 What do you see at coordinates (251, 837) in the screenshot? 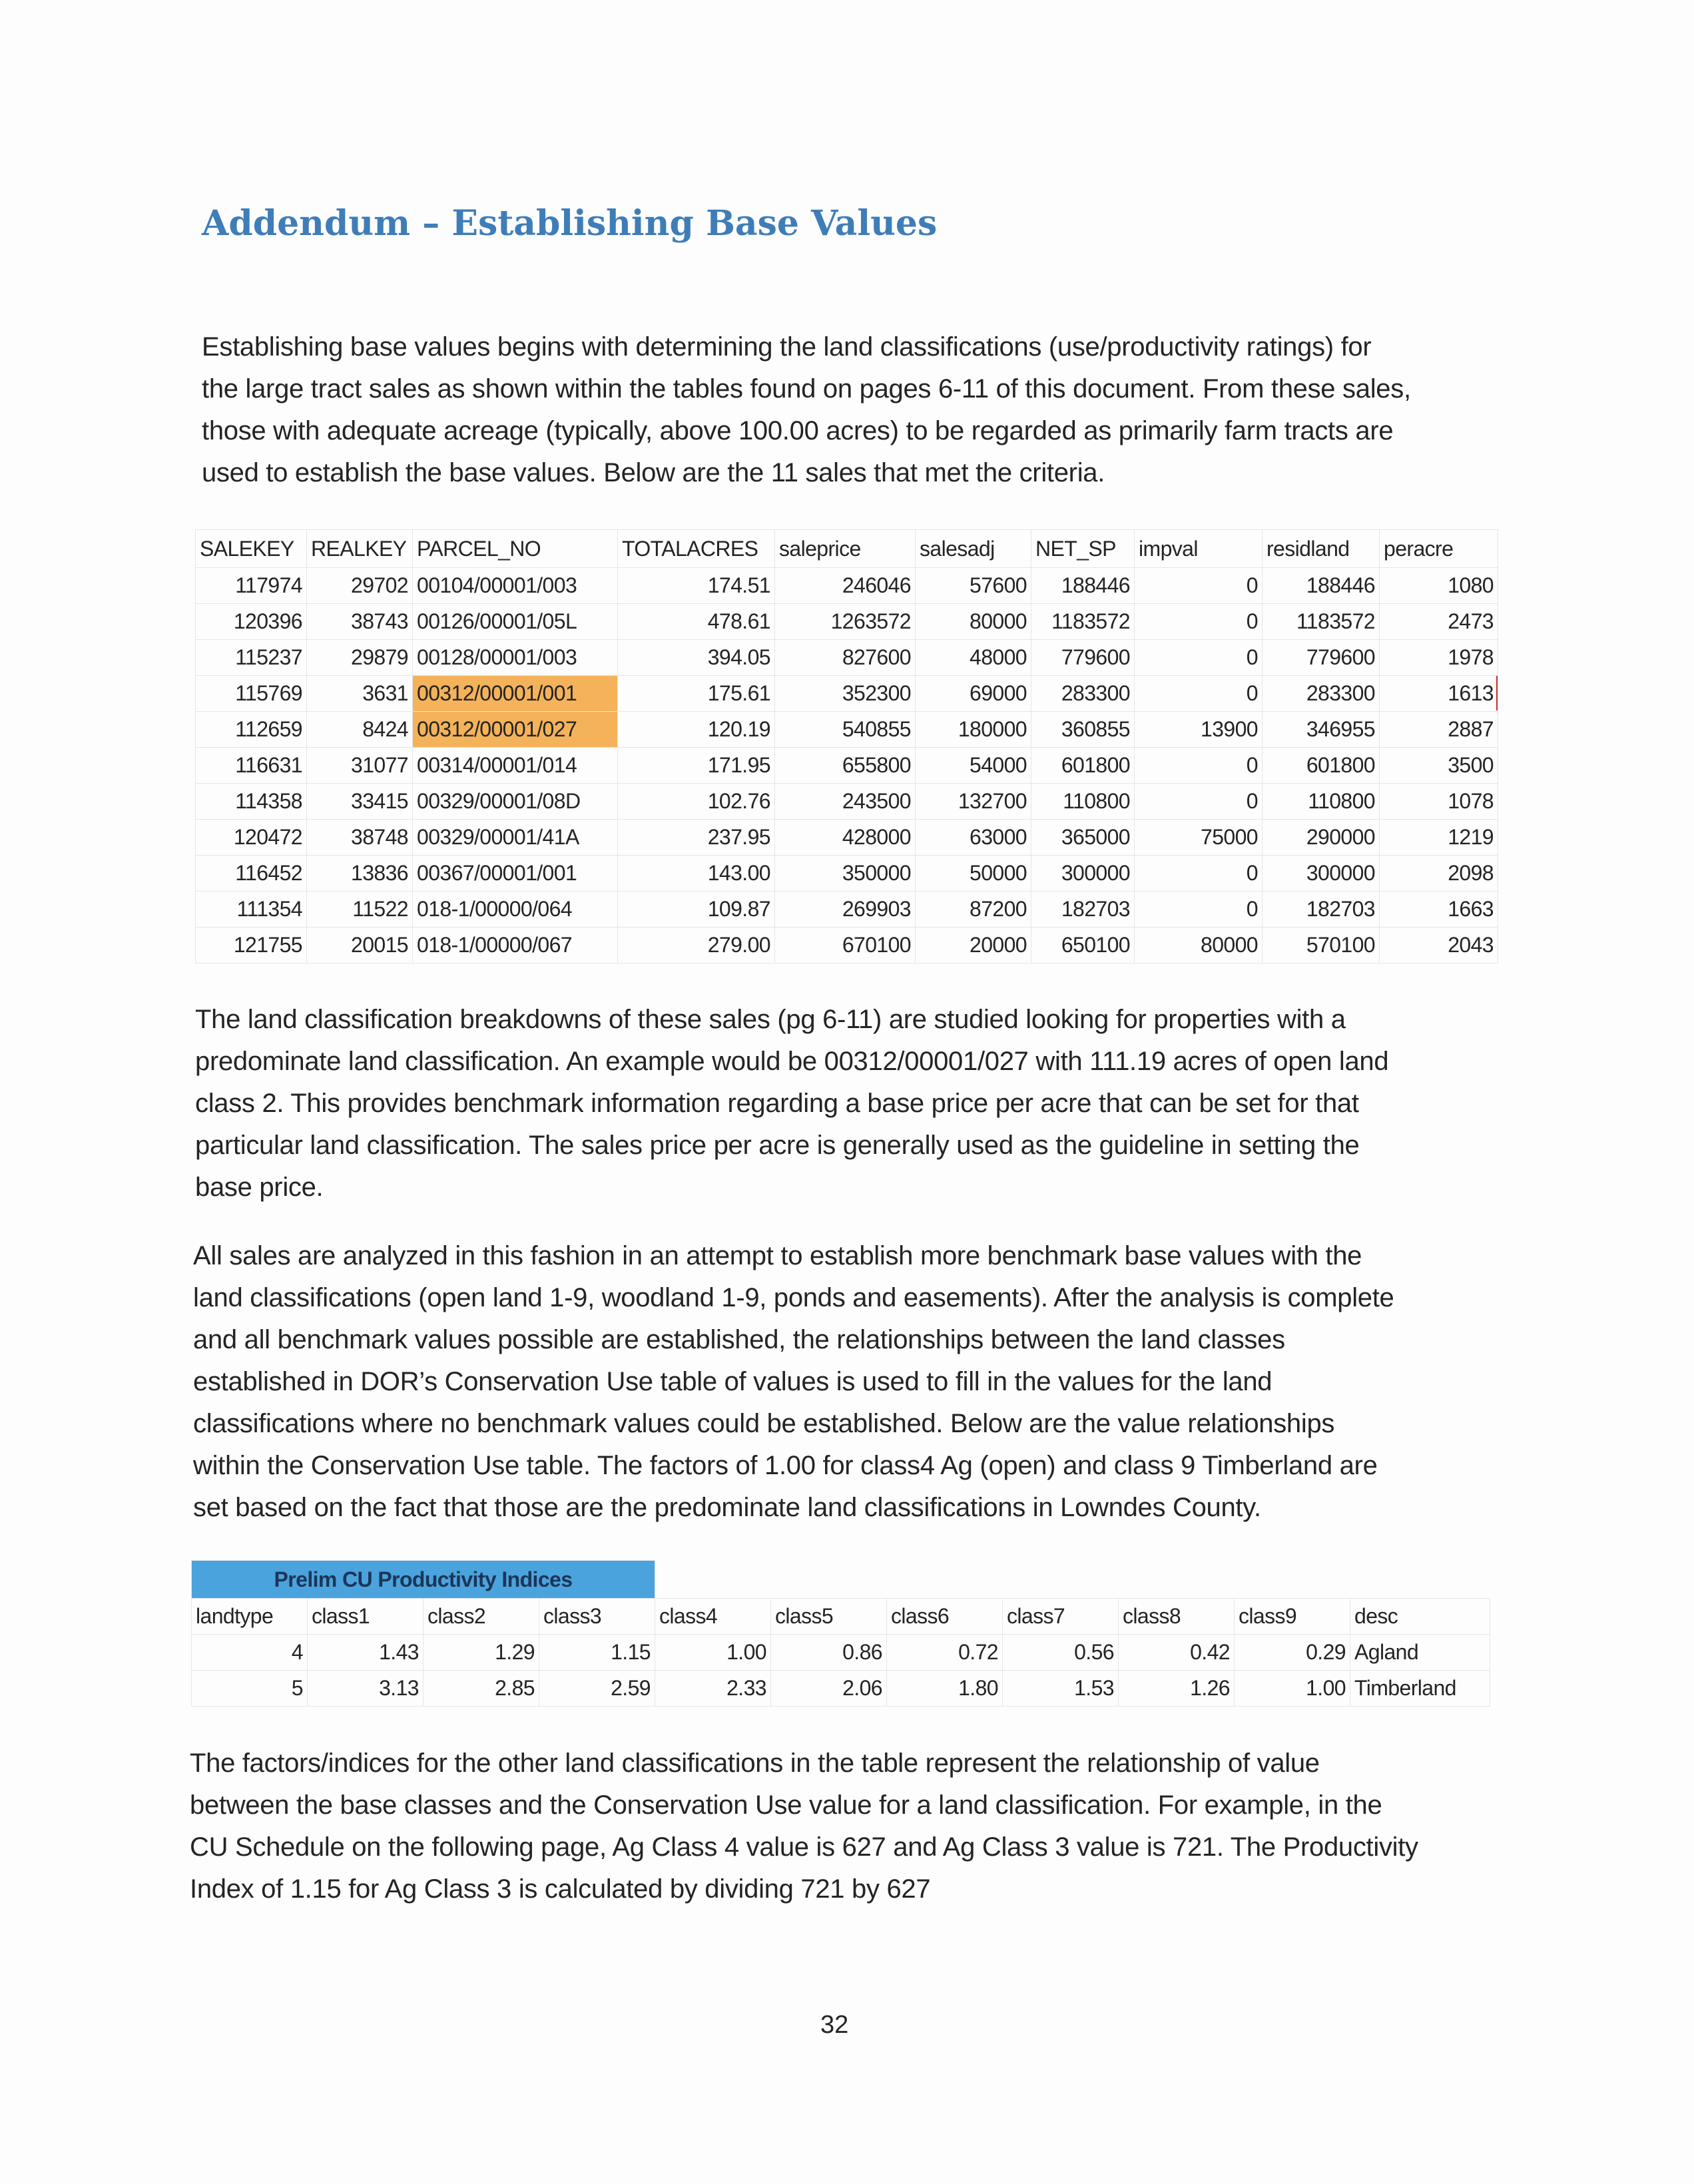
I see `table-cell: 120472` at bounding box center [251, 837].